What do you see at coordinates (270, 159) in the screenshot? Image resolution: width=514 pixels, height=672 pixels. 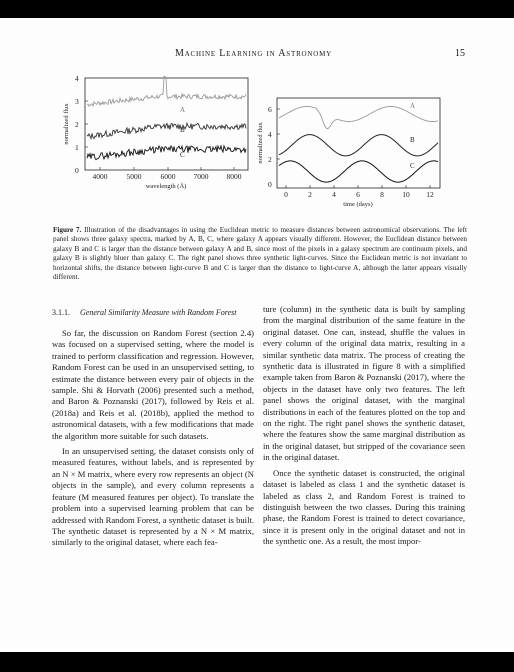 I see `right-ytick-1: 2` at bounding box center [270, 159].